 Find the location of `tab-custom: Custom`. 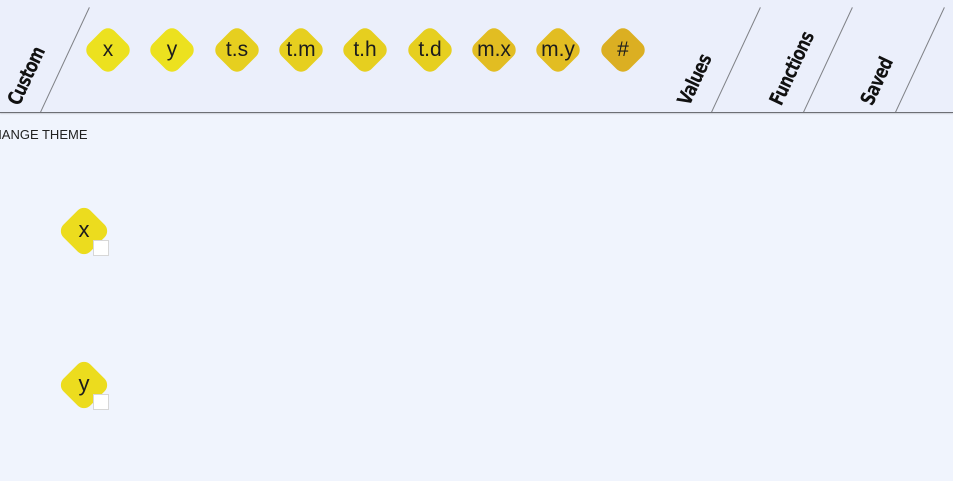

tab-custom: Custom is located at coordinates (26, 75).